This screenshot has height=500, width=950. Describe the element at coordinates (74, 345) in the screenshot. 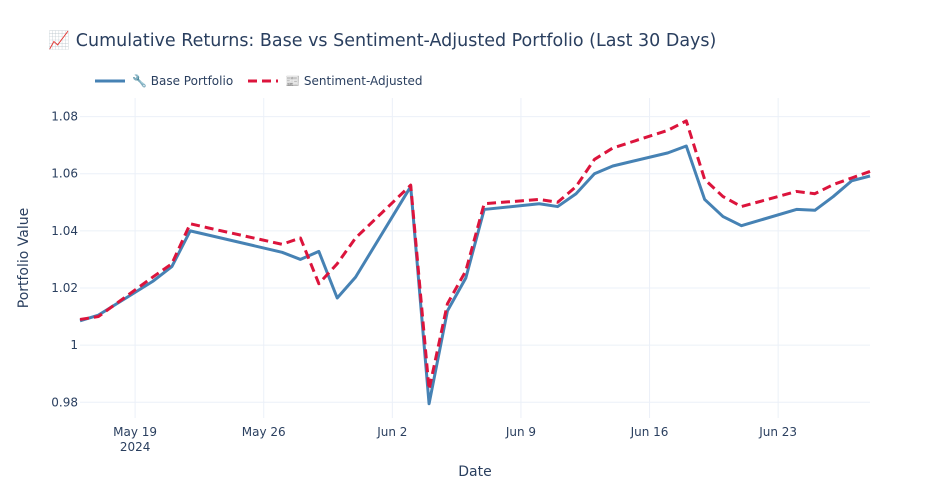

I see `y-tick-label: 1` at that location.